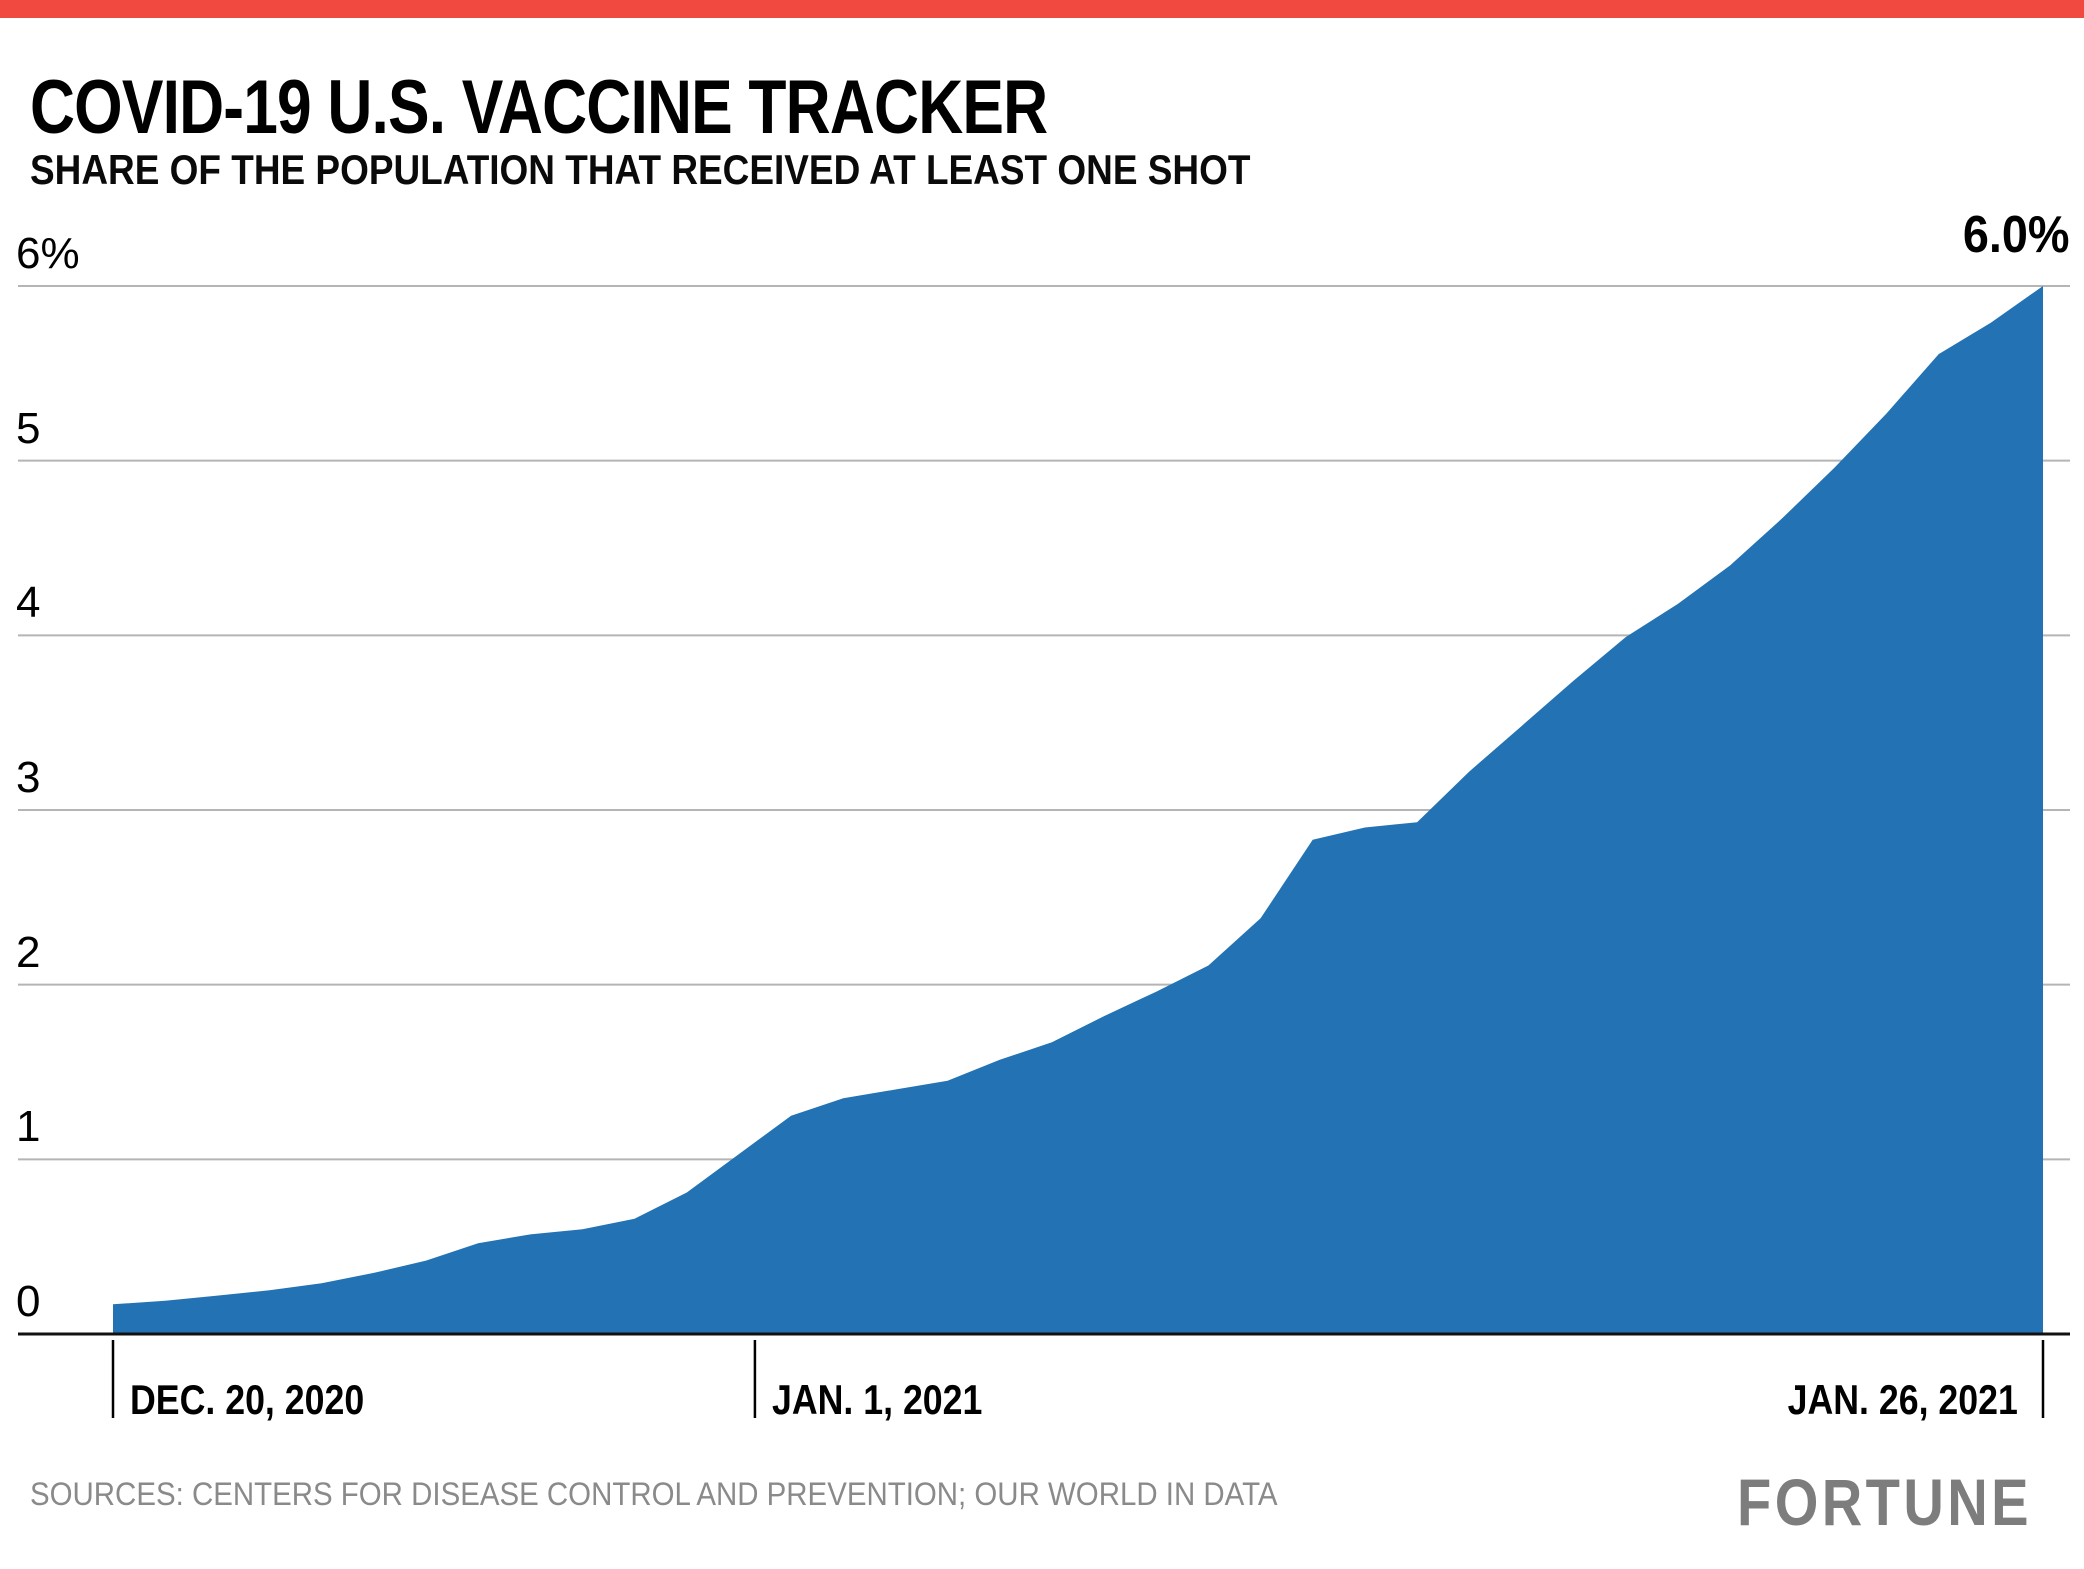 This screenshot has width=2084, height=1569. What do you see at coordinates (539, 107) in the screenshot?
I see `chart-title: COVID-19 U.S. VACCINE TRACKER` at bounding box center [539, 107].